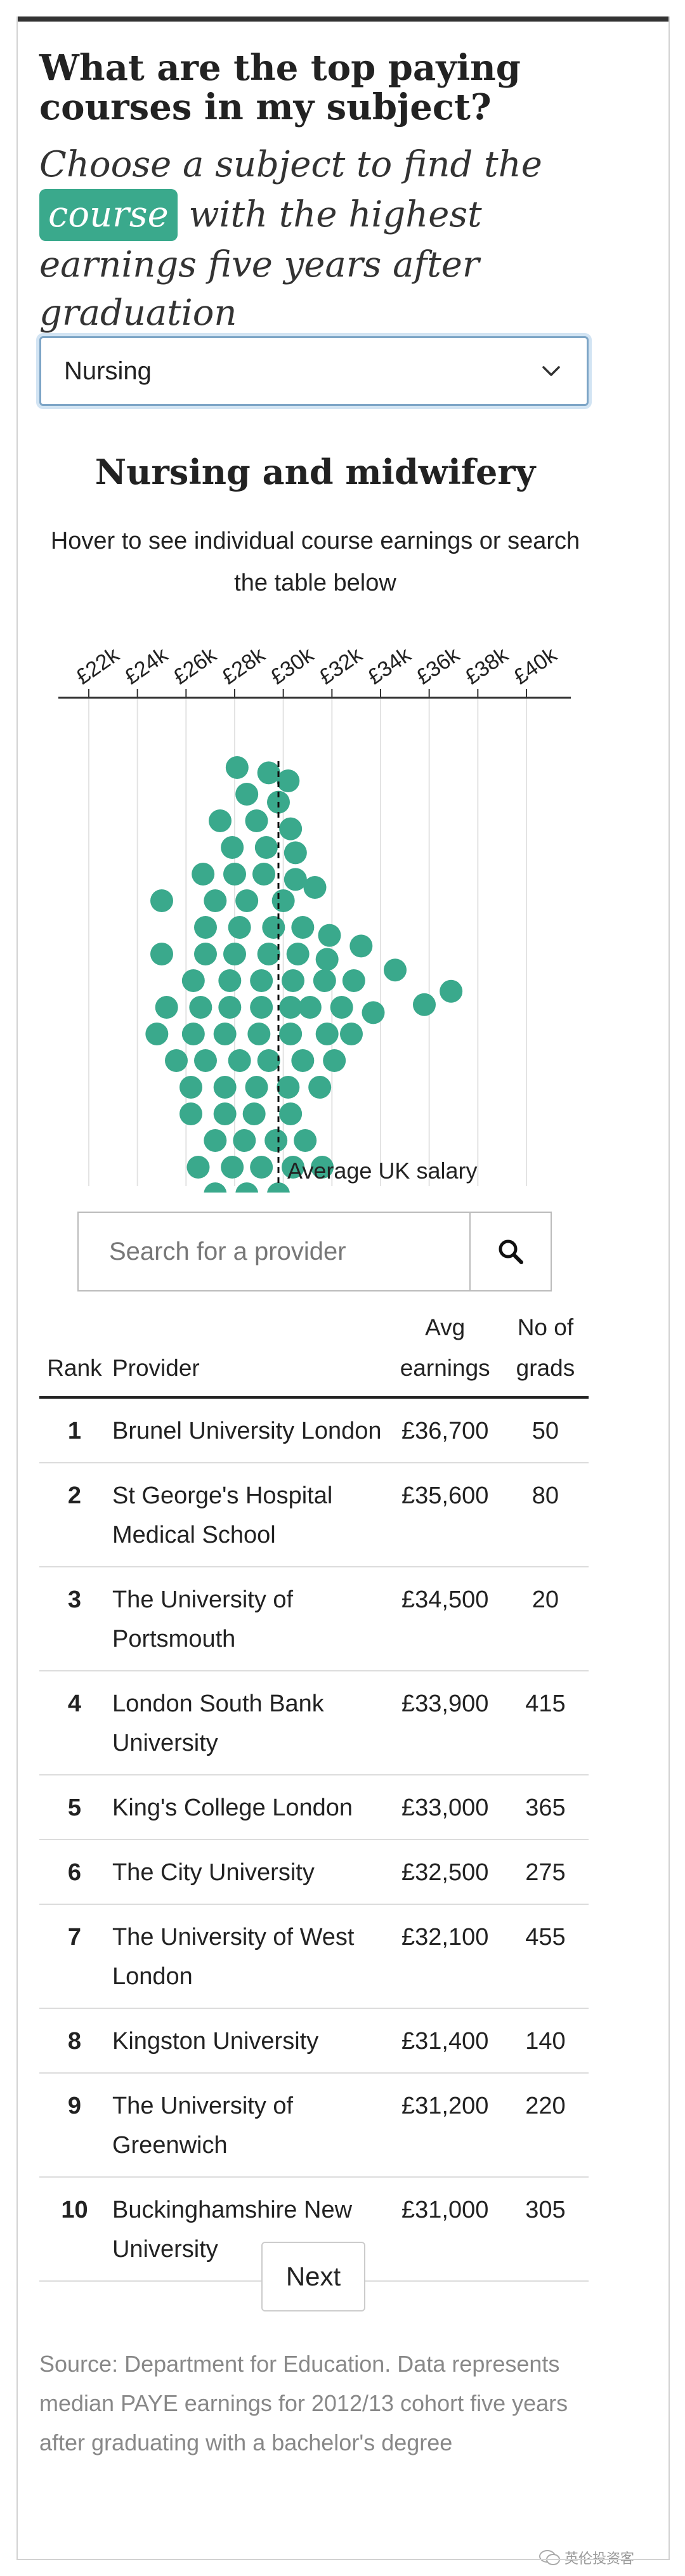  I want to click on search-icon, so click(511, 1252).